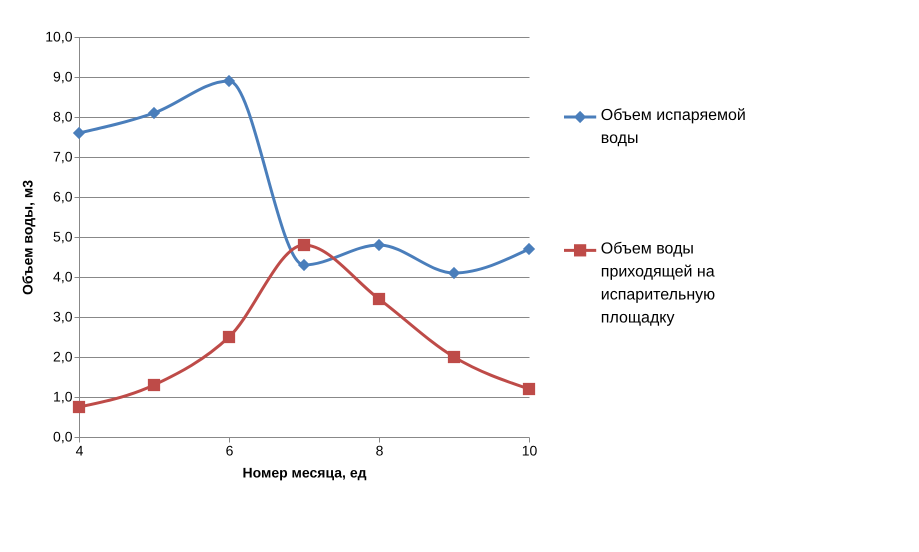 The width and height of the screenshot is (919, 552). I want to click on x-axis-title: Номер месяца, ед, so click(304, 472).